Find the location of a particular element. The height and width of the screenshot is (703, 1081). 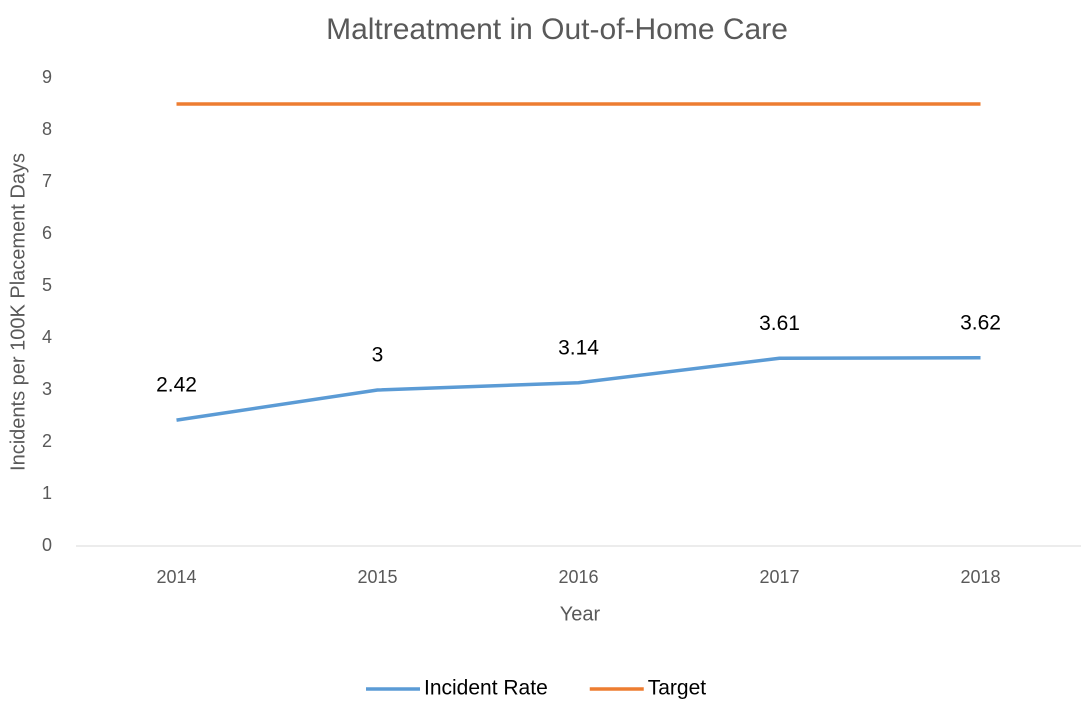

x-tick-label: 2014 is located at coordinates (176, 577).